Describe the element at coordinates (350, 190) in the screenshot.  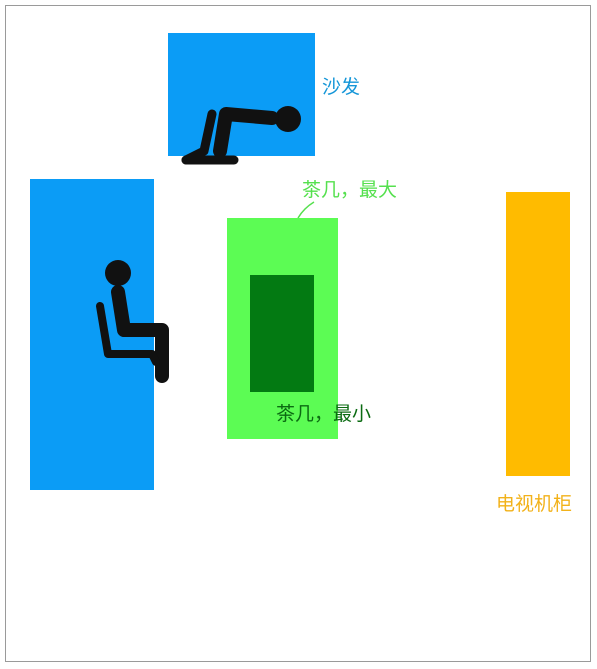
I see `coffee-table-large-label: 茶几，最大` at that location.